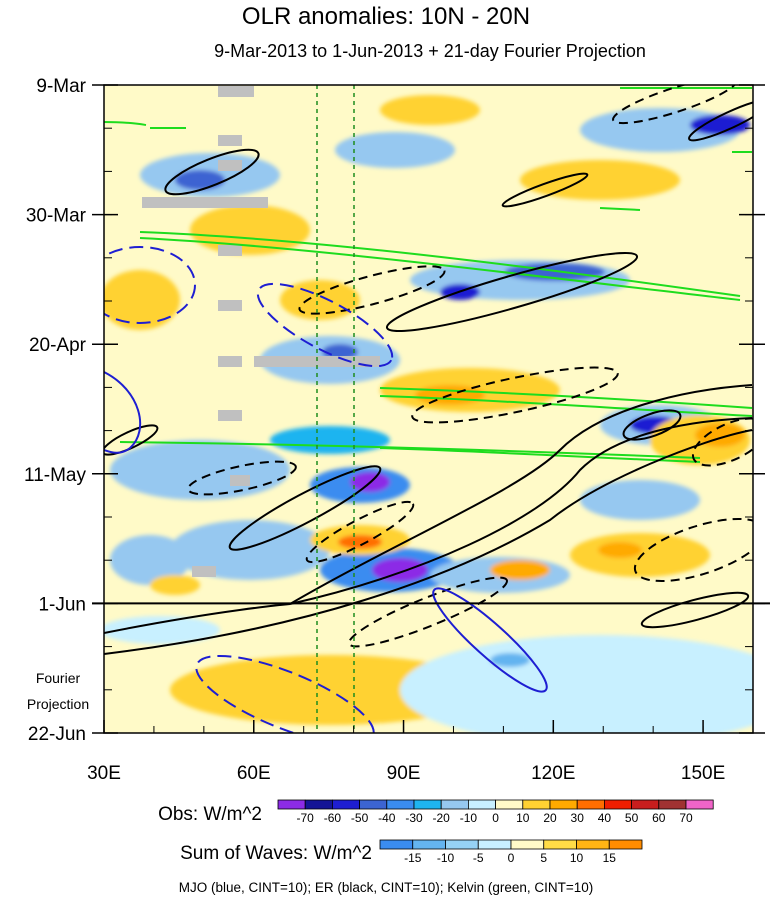  What do you see at coordinates (478, 858) in the screenshot?
I see `legend-level-label: -5` at bounding box center [478, 858].